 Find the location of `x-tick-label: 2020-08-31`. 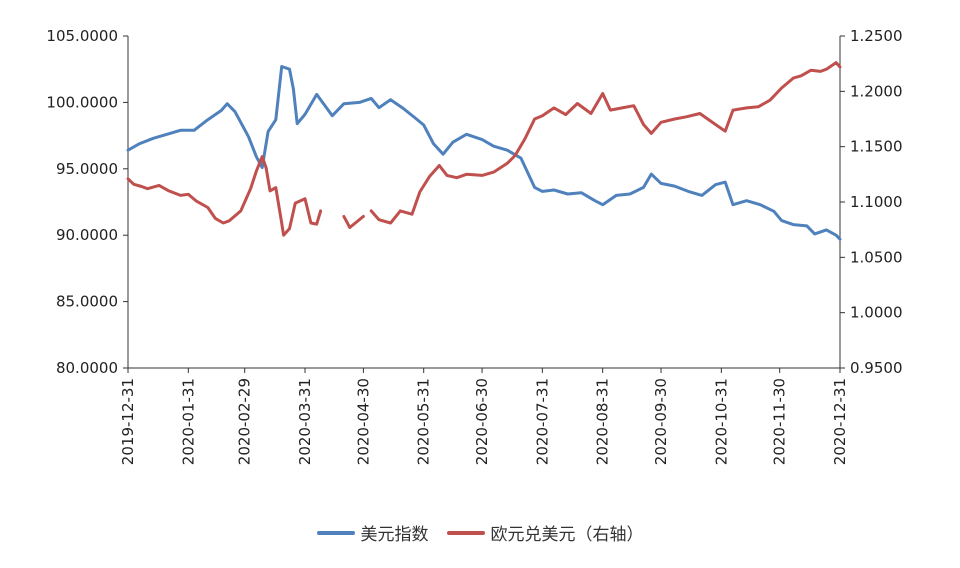

x-tick-label: 2020-08-31 is located at coordinates (603, 421).